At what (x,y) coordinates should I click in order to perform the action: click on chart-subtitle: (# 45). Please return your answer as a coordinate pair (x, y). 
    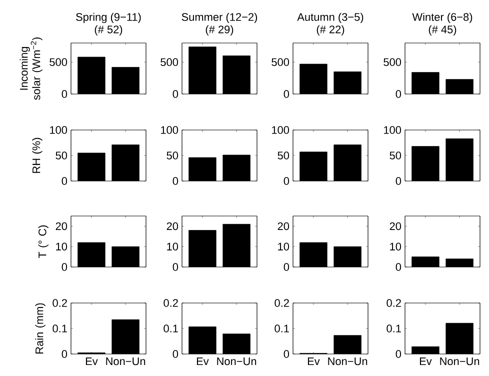
    Looking at the image, I should click on (442, 30).